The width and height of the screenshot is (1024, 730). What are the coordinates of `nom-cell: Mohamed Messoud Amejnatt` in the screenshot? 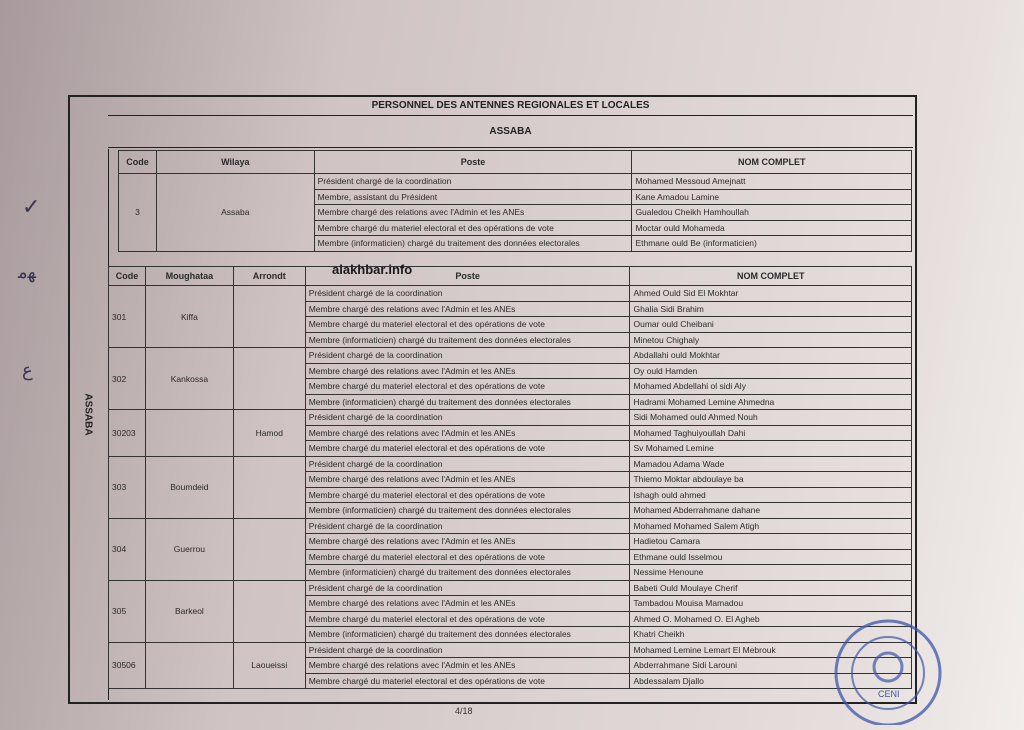 It's located at (771, 181).